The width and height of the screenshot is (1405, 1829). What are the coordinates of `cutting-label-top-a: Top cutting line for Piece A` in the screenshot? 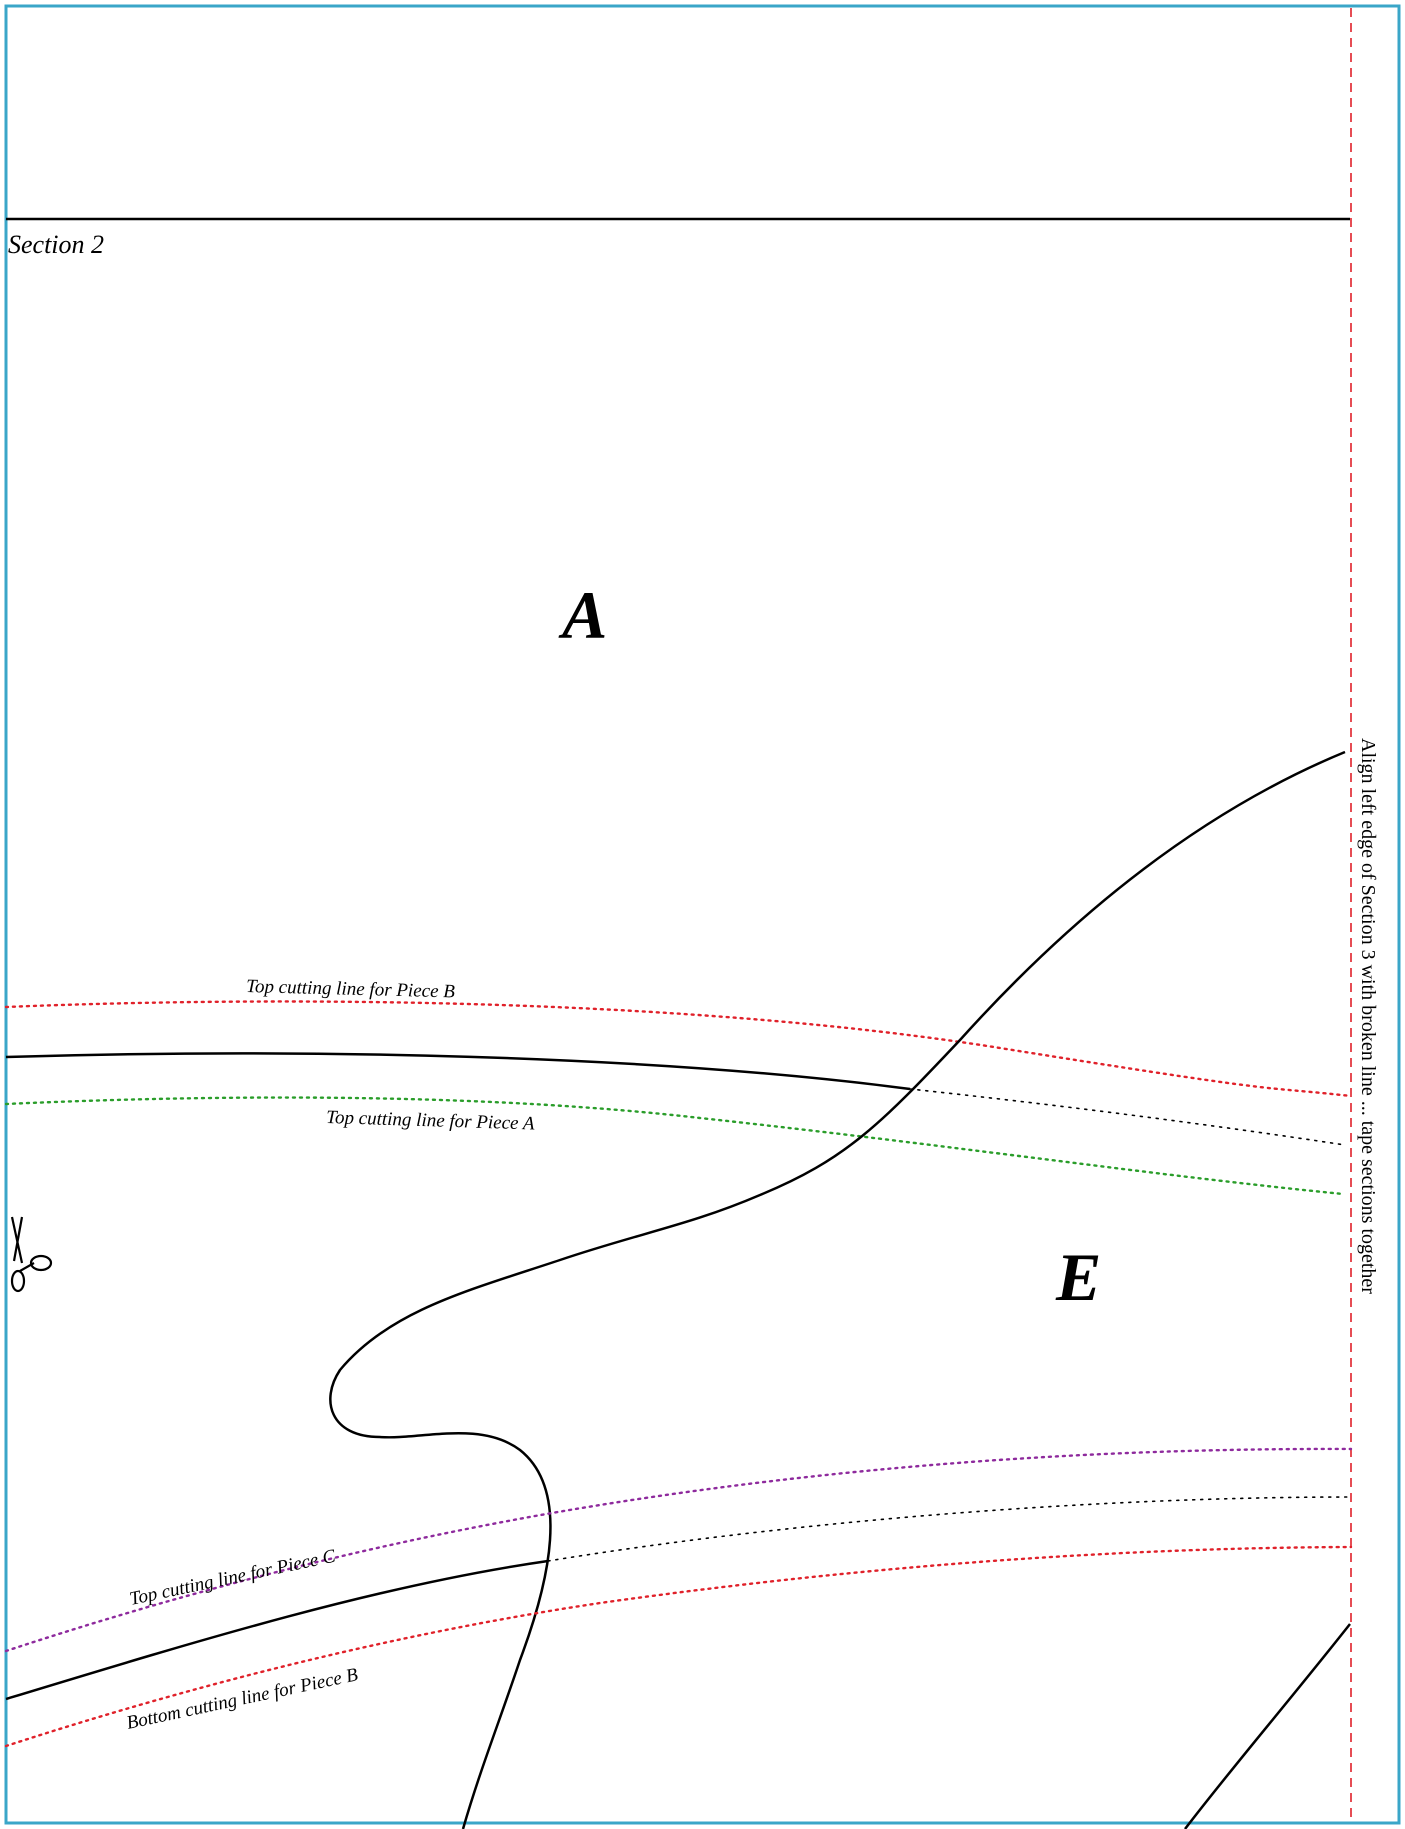 It's located at (430, 1121).